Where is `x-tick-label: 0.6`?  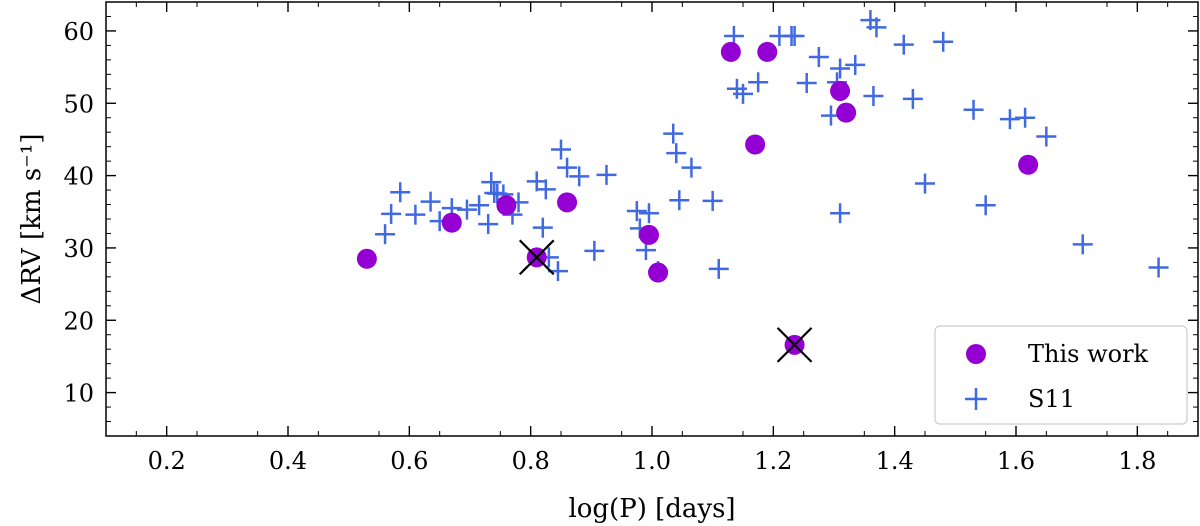 x-tick-label: 0.6 is located at coordinates (409, 461).